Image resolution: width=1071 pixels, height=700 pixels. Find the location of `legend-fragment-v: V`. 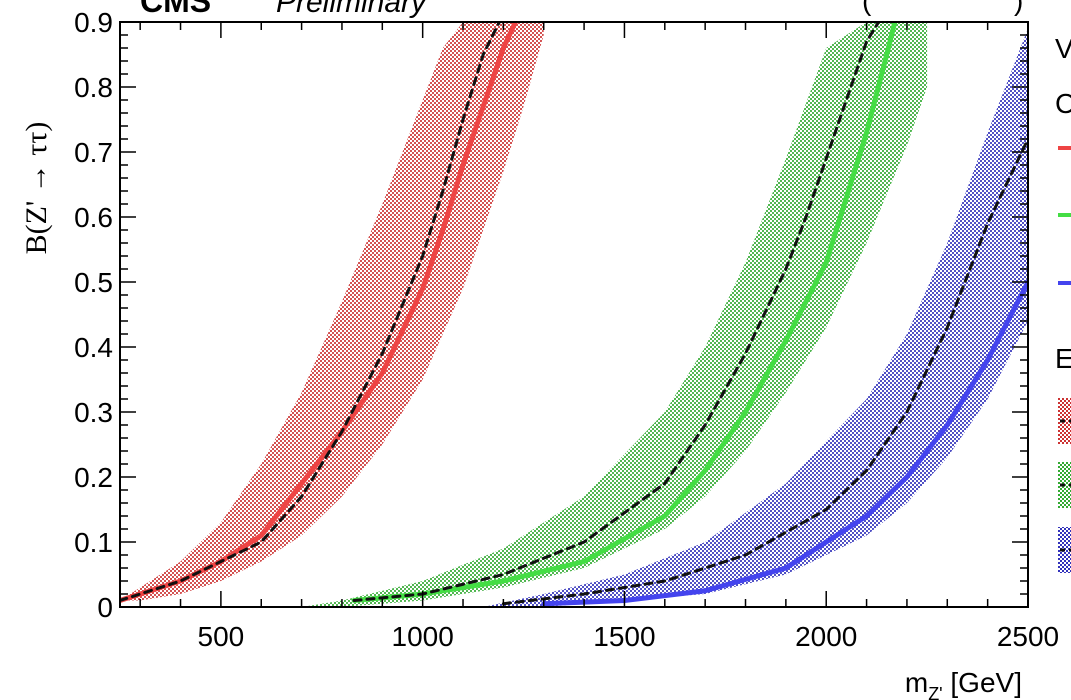

legend-fragment-v: V is located at coordinates (1063, 48).